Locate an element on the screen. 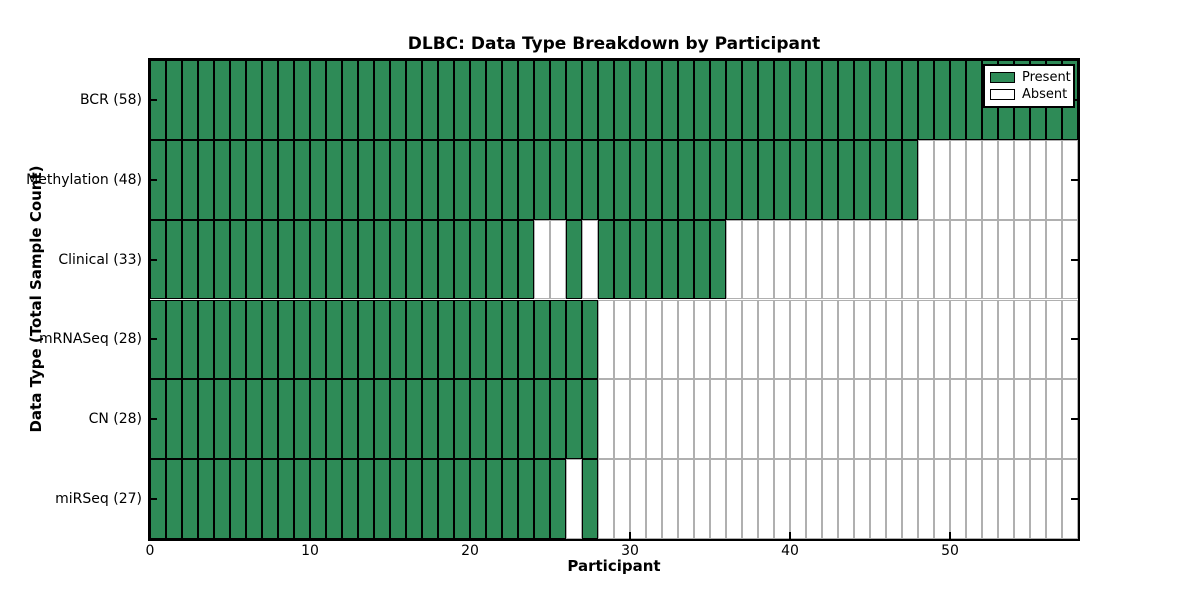 This screenshot has height=600, width=1200. legend-absent-label: Absent is located at coordinates (1045, 95).